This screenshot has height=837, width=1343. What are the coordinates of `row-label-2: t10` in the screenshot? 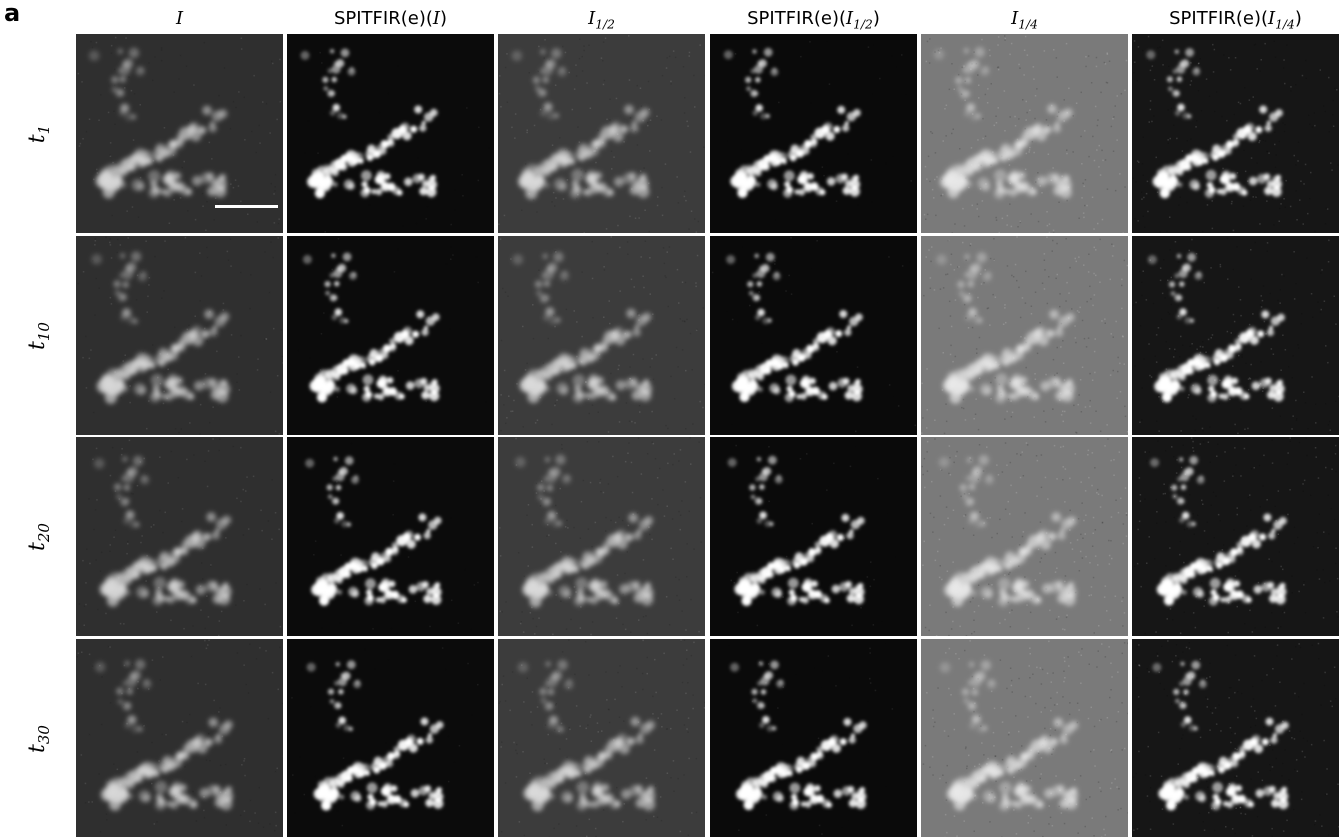 It's located at (39, 335).